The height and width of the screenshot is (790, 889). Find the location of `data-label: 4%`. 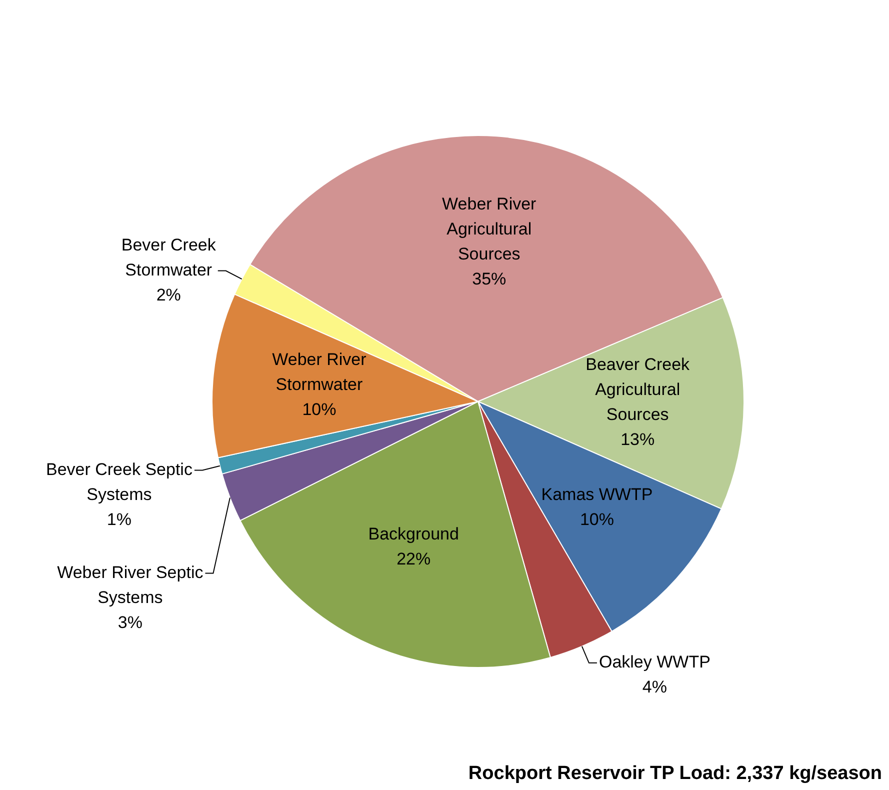

data-label: 4% is located at coordinates (654, 687).